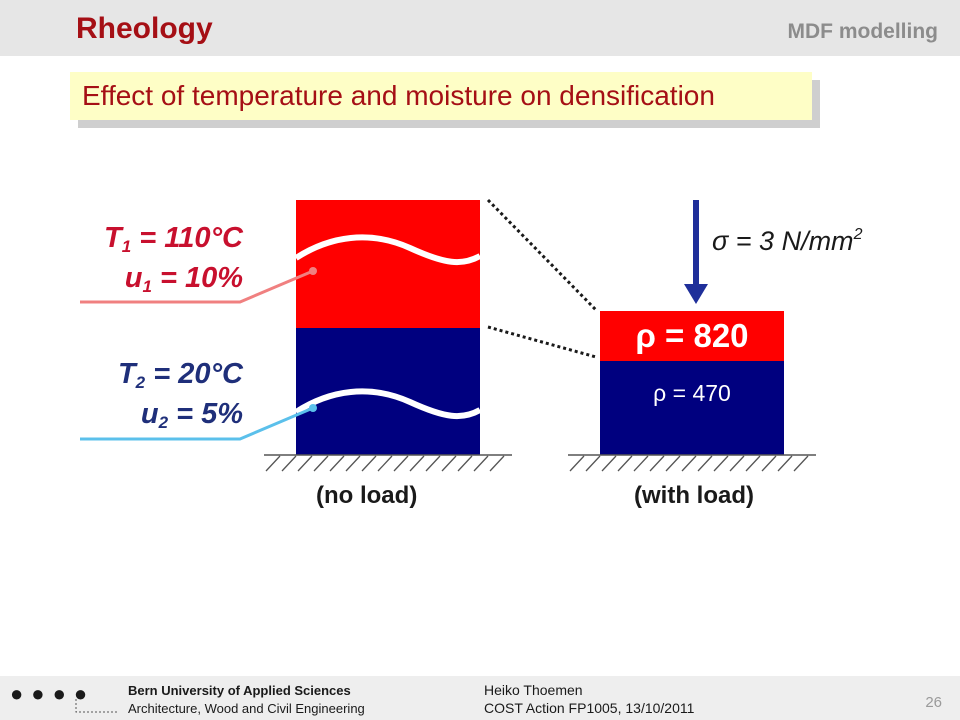  What do you see at coordinates (863, 31) in the screenshot?
I see `slide-topic: MDF modelling` at bounding box center [863, 31].